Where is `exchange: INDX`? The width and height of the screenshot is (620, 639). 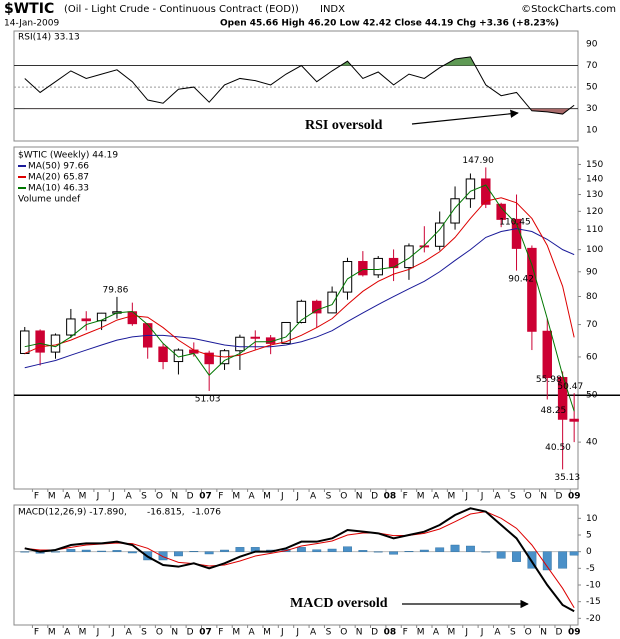 exchange: INDX is located at coordinates (332, 9).